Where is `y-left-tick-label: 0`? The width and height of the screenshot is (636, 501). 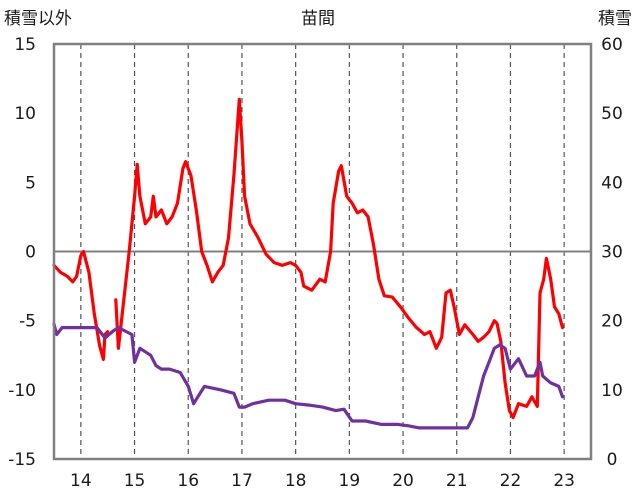
y-left-tick-label: 0 is located at coordinates (30, 253).